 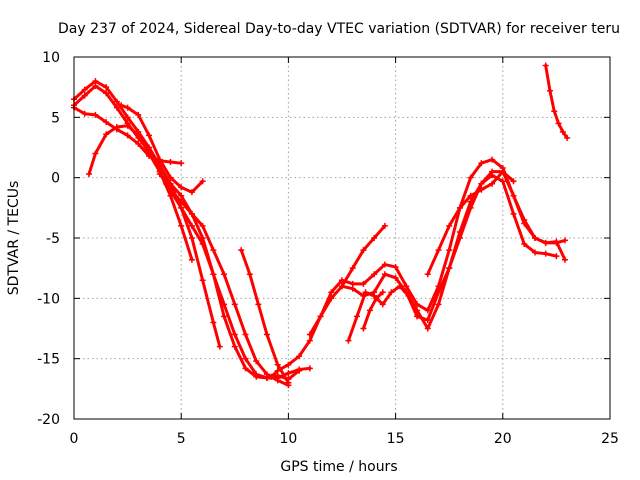 What do you see at coordinates (74, 439) in the screenshot?
I see `x-tick-label: 0` at bounding box center [74, 439].